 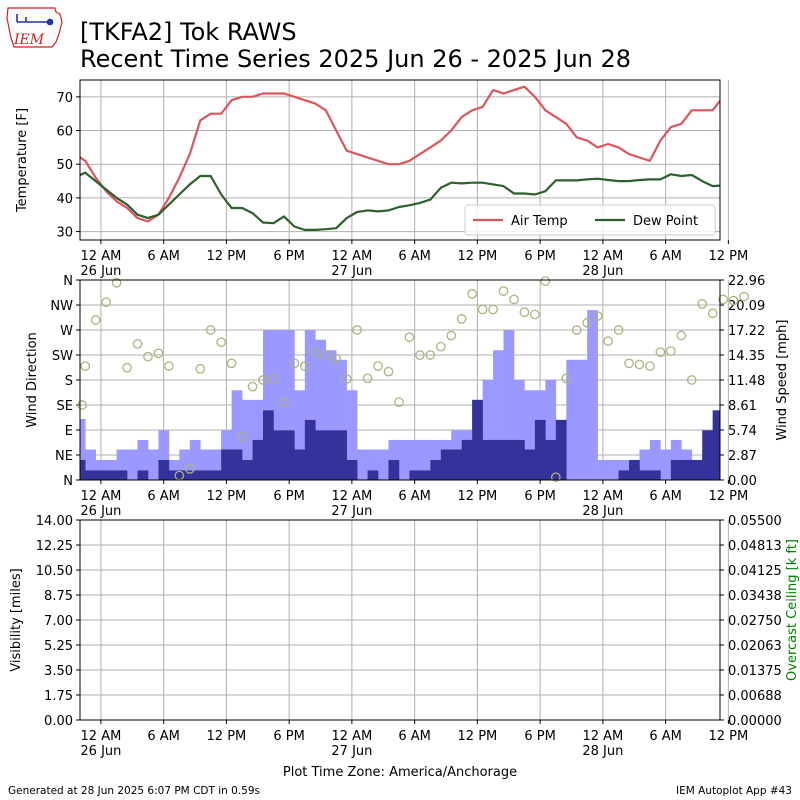 What do you see at coordinates (16, 619) in the screenshot?
I see `visibility-axis-label: Visibility [miles]` at bounding box center [16, 619].